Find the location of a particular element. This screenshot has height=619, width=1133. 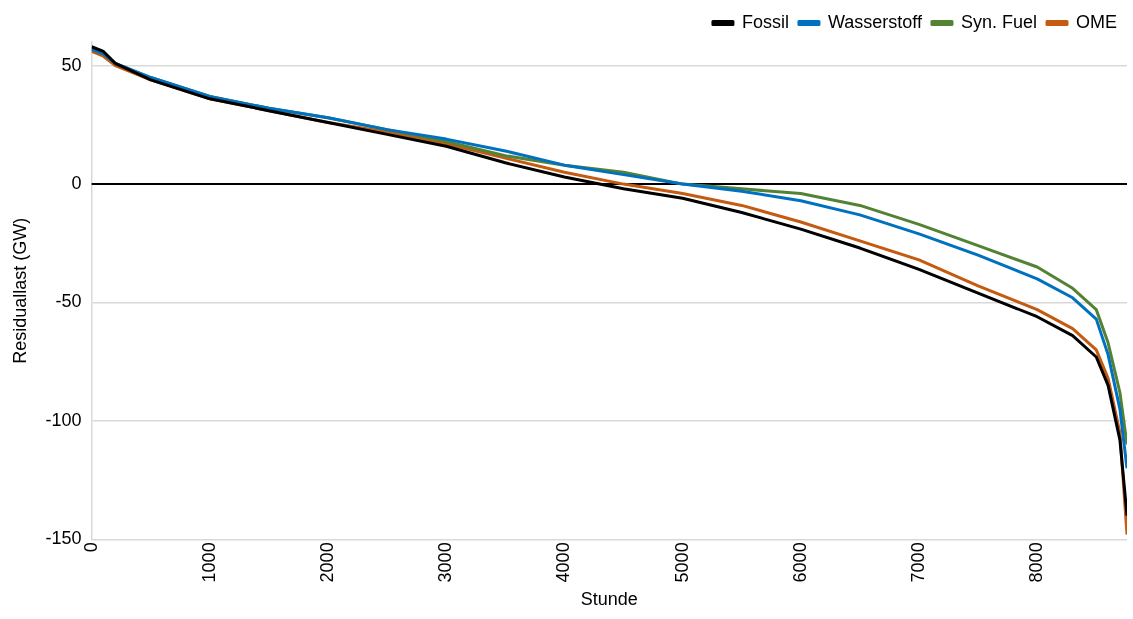

x-tick-label: 1000 is located at coordinates (208, 562).